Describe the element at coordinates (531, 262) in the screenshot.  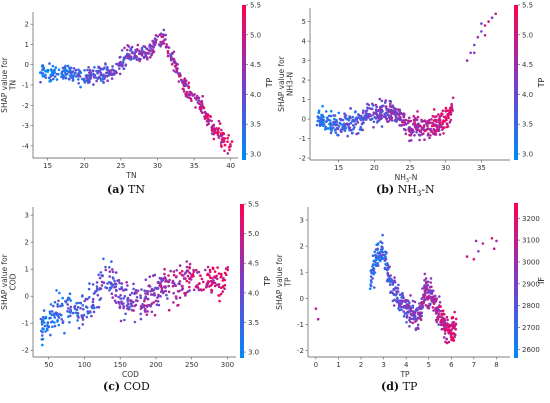
I see `colorbar-tick-label: 3000` at that location.